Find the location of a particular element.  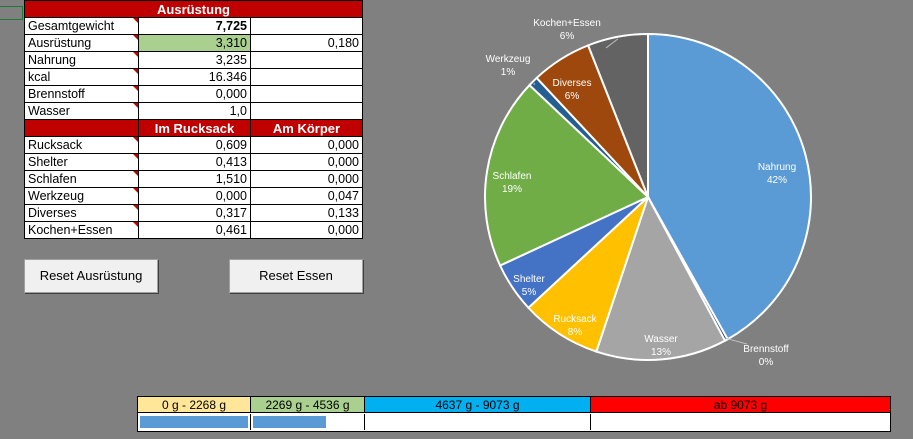

table-row: Gesamtgewicht 7,725 is located at coordinates (193, 26).